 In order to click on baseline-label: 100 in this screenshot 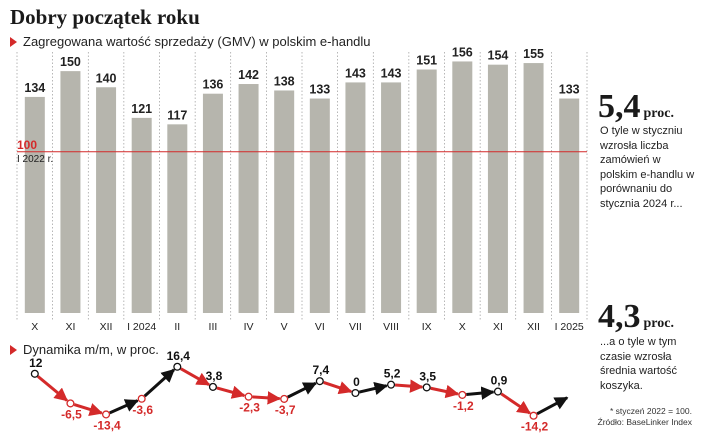, I will do `click(27, 145)`.